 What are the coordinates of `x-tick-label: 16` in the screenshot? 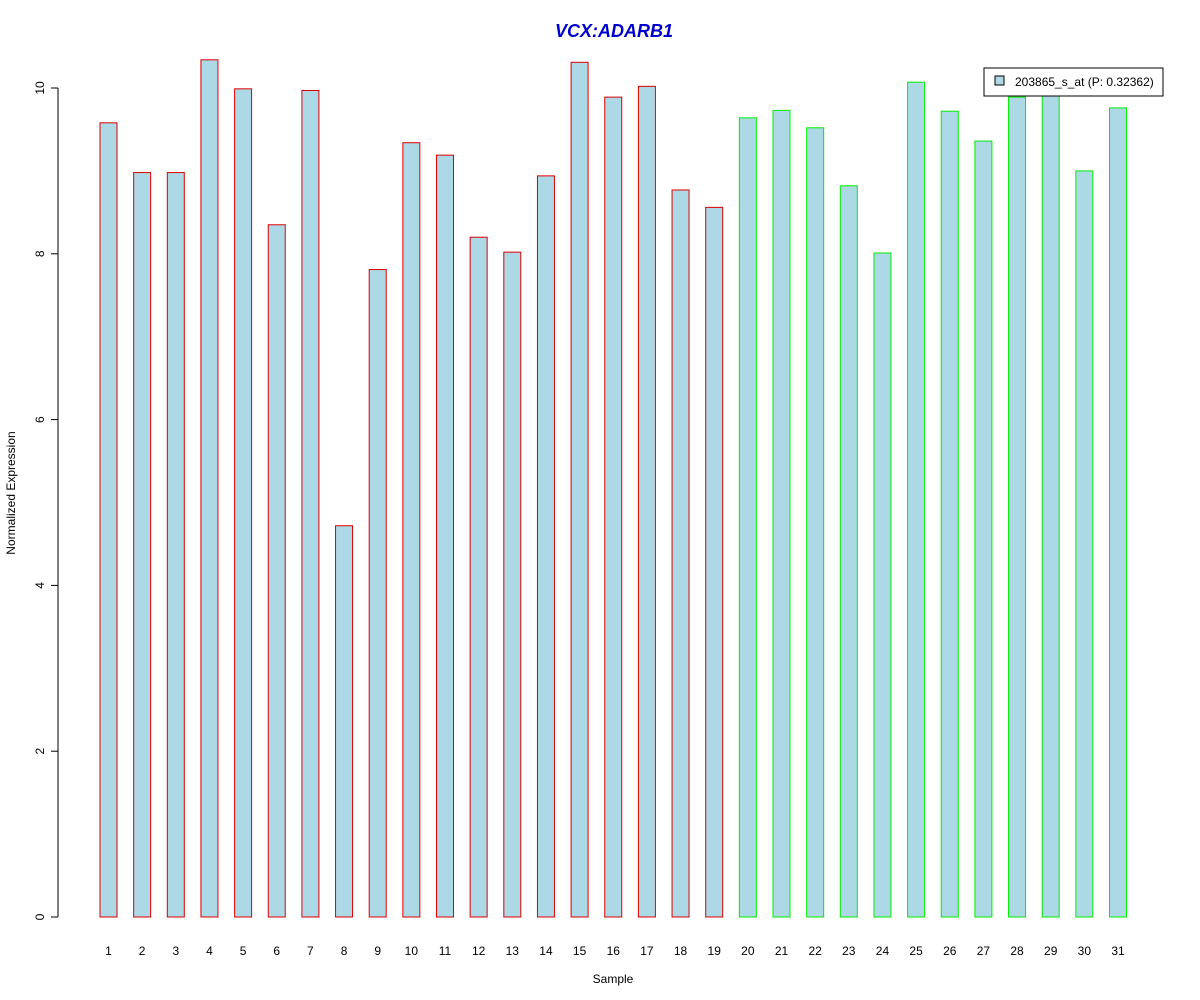 It's located at (614, 951).